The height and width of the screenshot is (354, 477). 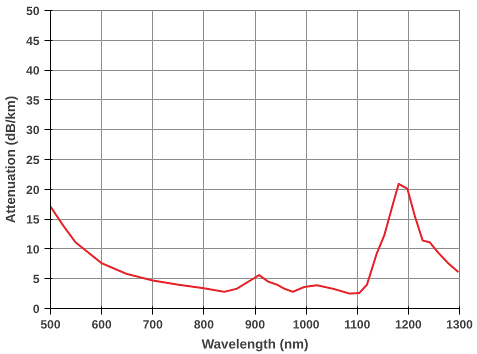 I want to click on x-tick-label: 800, so click(x=204, y=325).